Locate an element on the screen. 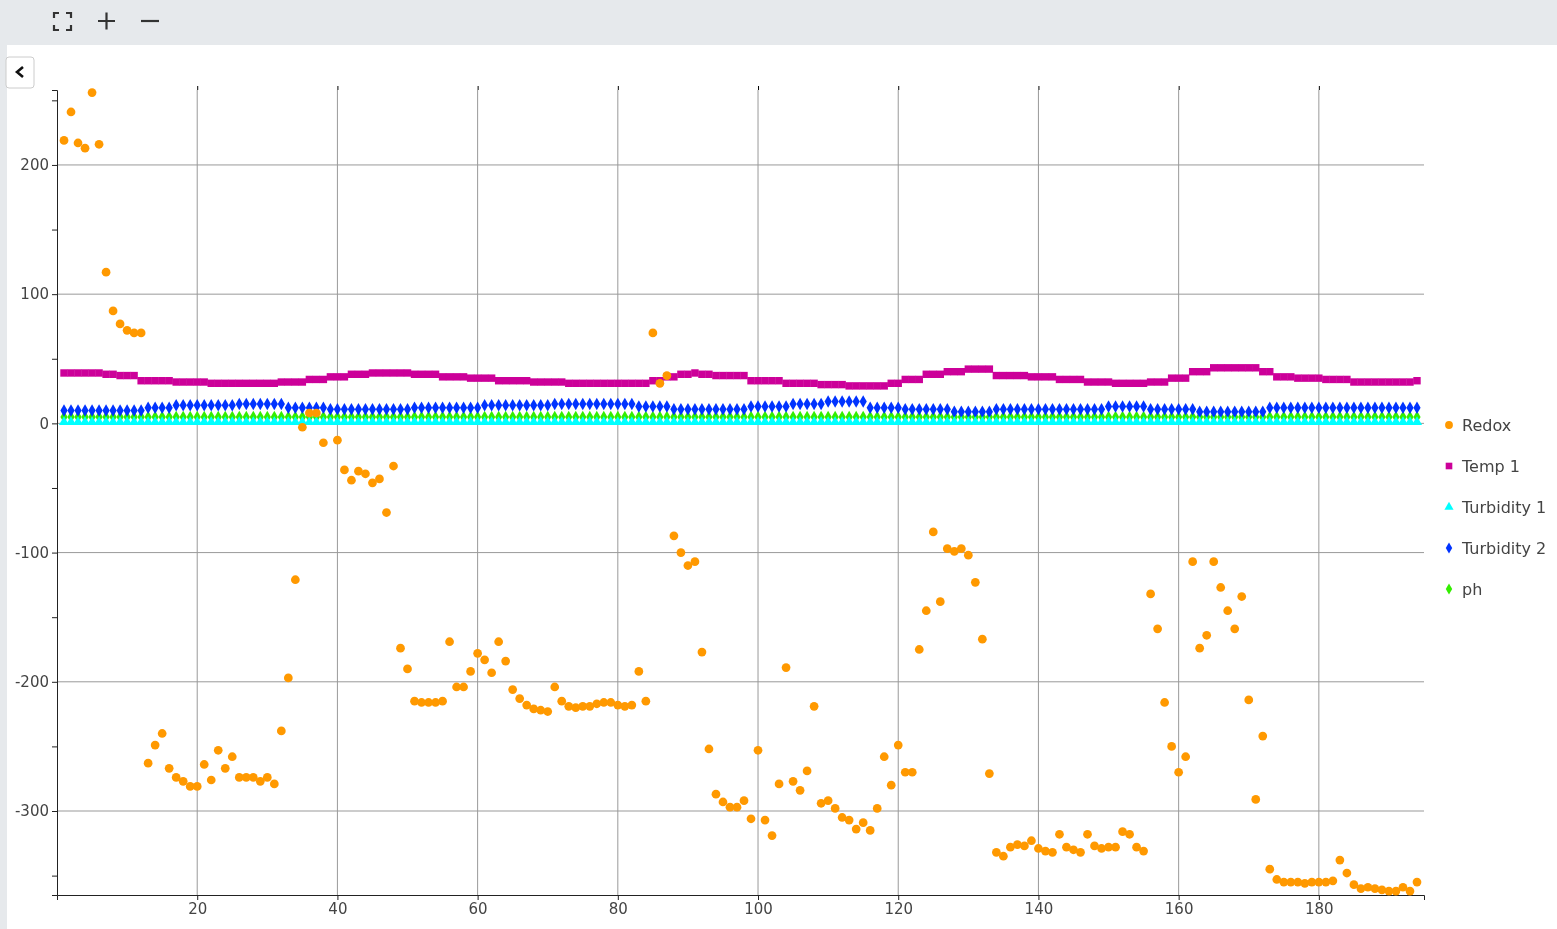 This screenshot has width=1557, height=929. y-tick-label: 100 is located at coordinates (34, 294).